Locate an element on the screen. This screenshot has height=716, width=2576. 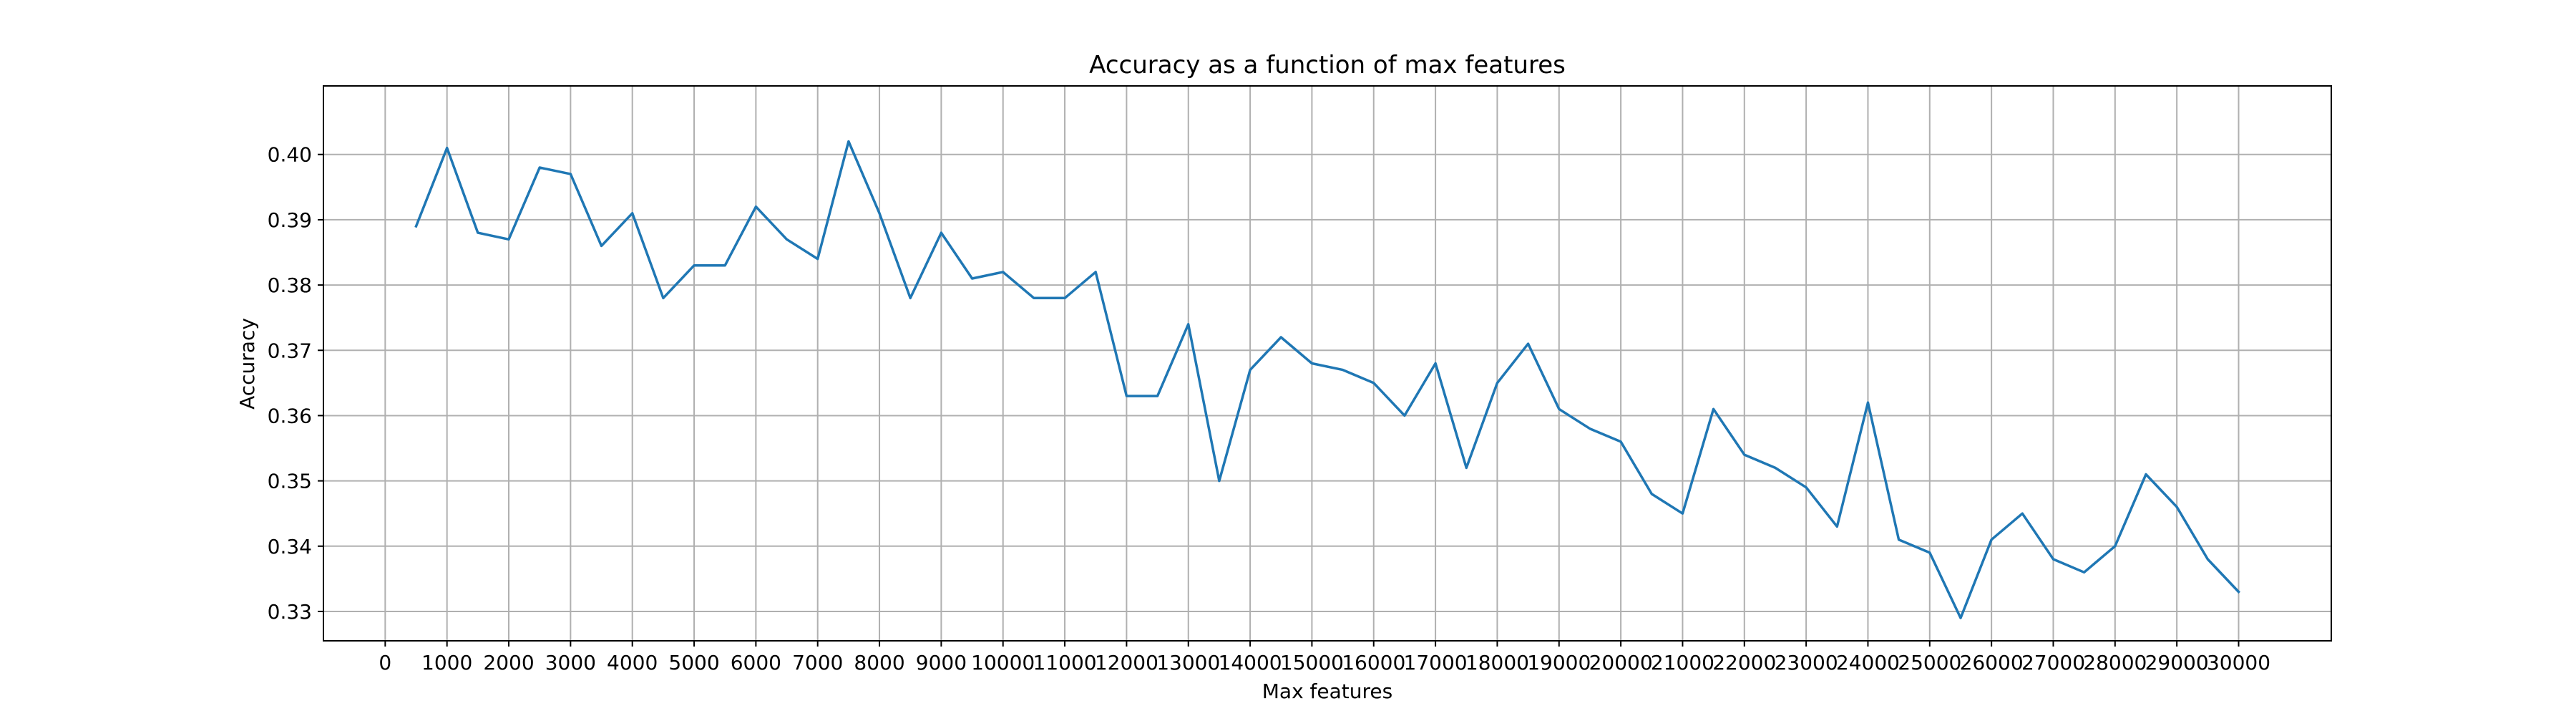
y-tick-label: 0.39 is located at coordinates (290, 220).